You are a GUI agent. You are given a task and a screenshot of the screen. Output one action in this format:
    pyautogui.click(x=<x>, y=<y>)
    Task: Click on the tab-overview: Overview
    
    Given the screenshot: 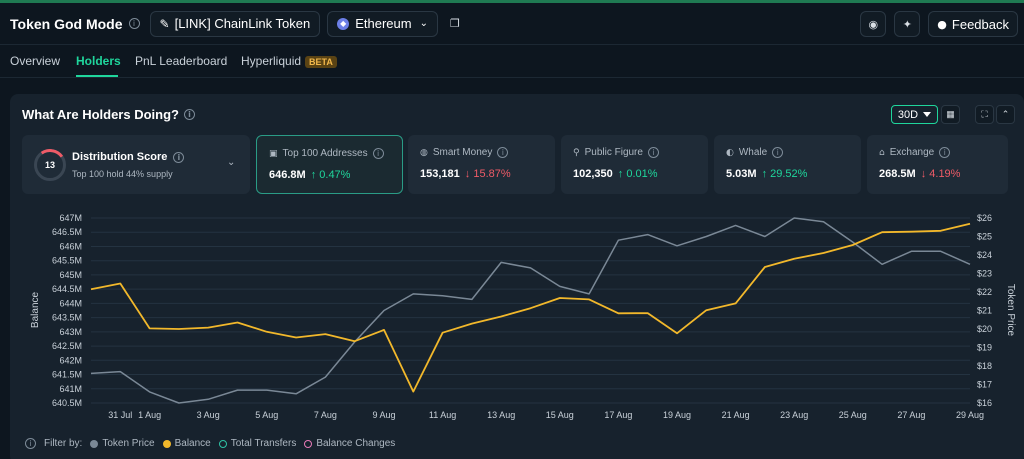 What is the action you would take?
    pyautogui.click(x=35, y=61)
    